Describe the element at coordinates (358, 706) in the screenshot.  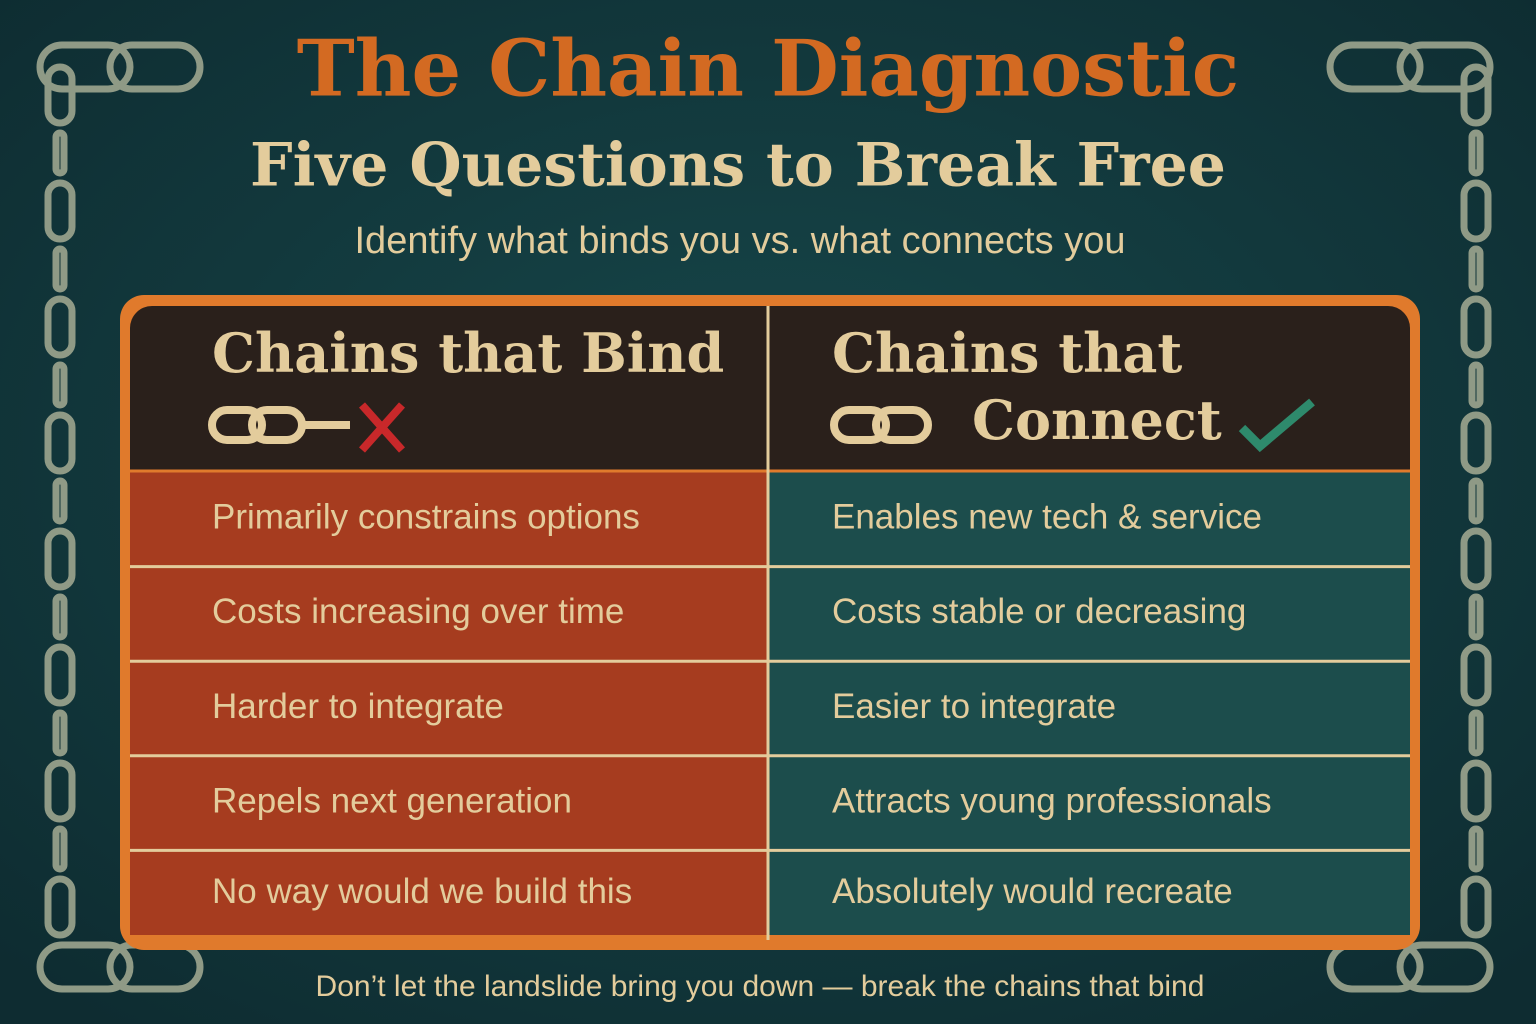
I see `cell-text: Harder to integrate` at that location.